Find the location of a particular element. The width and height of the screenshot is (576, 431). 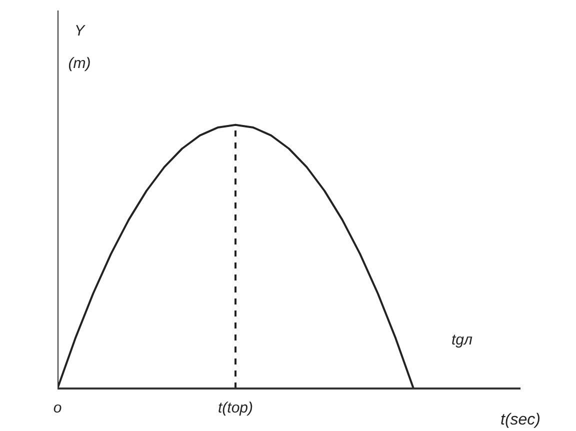

x-tick-label: t(top) is located at coordinates (236, 408).